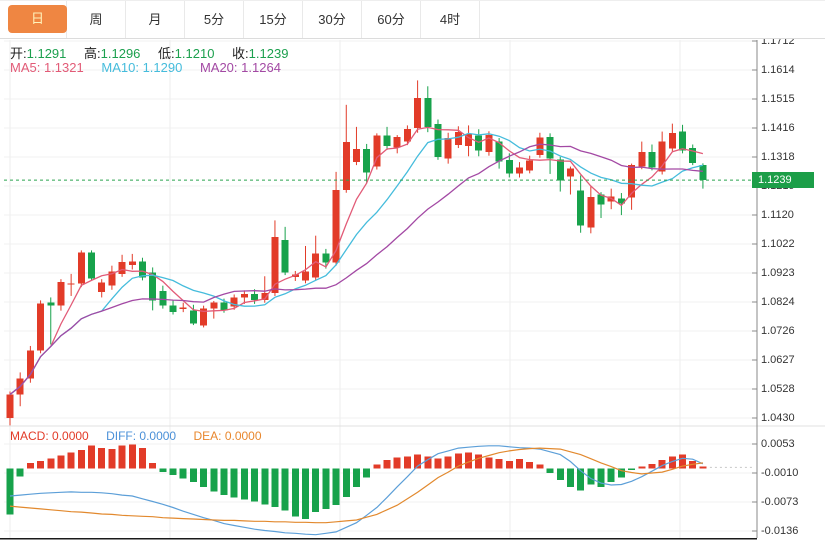 Image resolution: width=825 pixels, height=545 pixels. What do you see at coordinates (778, 273) in the screenshot?
I see `price-axis-label: 1.0923` at bounding box center [778, 273].